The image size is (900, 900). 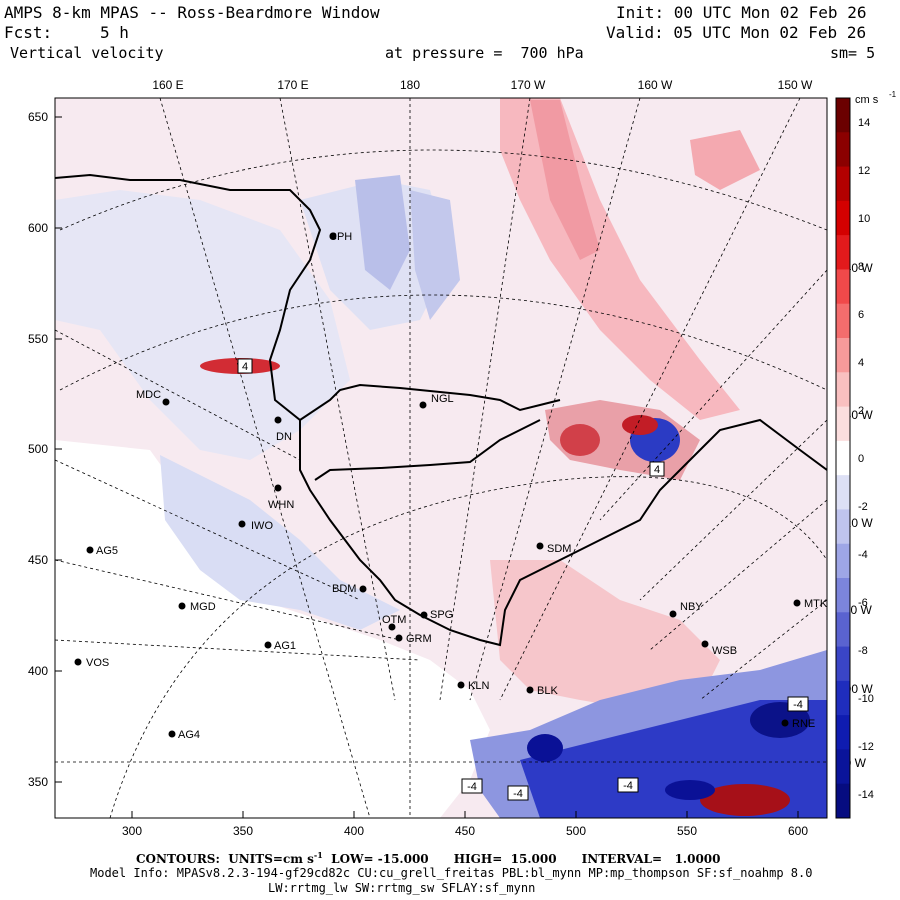 What do you see at coordinates (853, 53) in the screenshot?
I see `smoothing: sm= 5` at bounding box center [853, 53].